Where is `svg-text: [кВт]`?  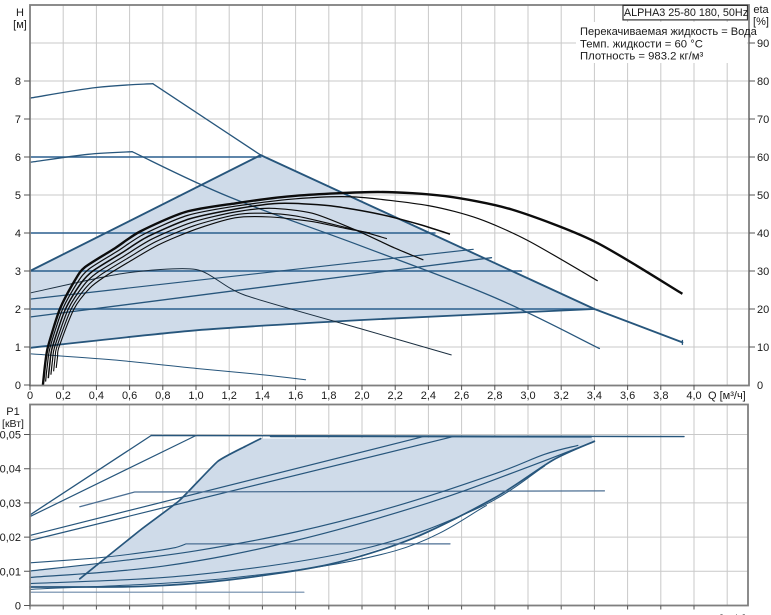
svg-text: [кВт] is located at coordinates (13, 424).